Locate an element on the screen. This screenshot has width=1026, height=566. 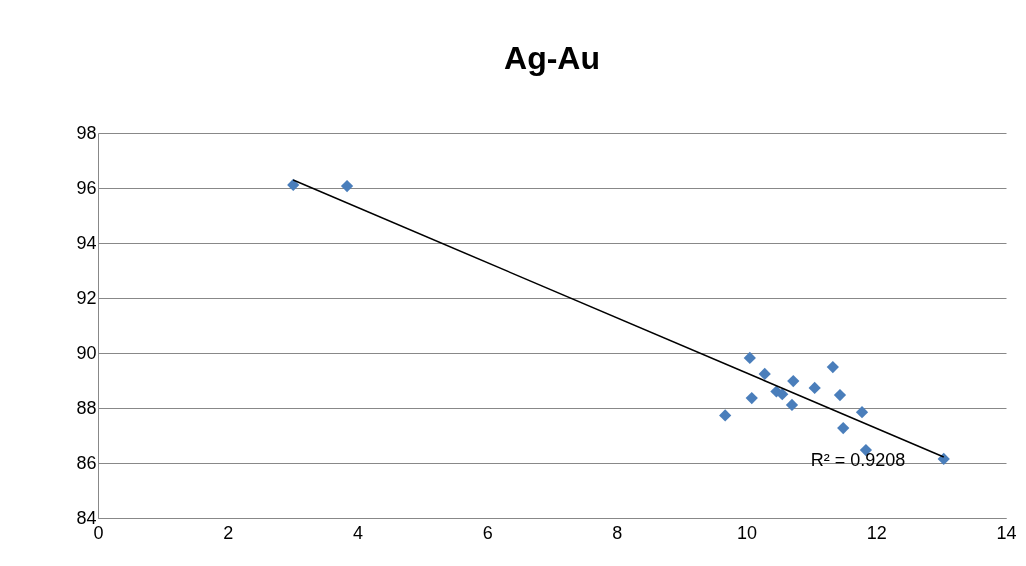
y-tick-label: 96 is located at coordinates (86, 187).